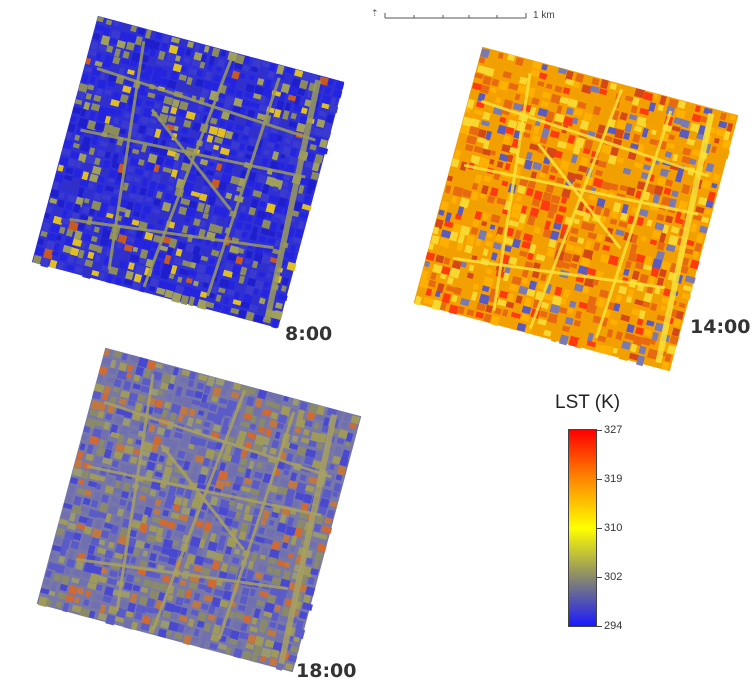 The image size is (756, 683). Describe the element at coordinates (582, 528) in the screenshot. I see `legend-color-ramp` at that location.